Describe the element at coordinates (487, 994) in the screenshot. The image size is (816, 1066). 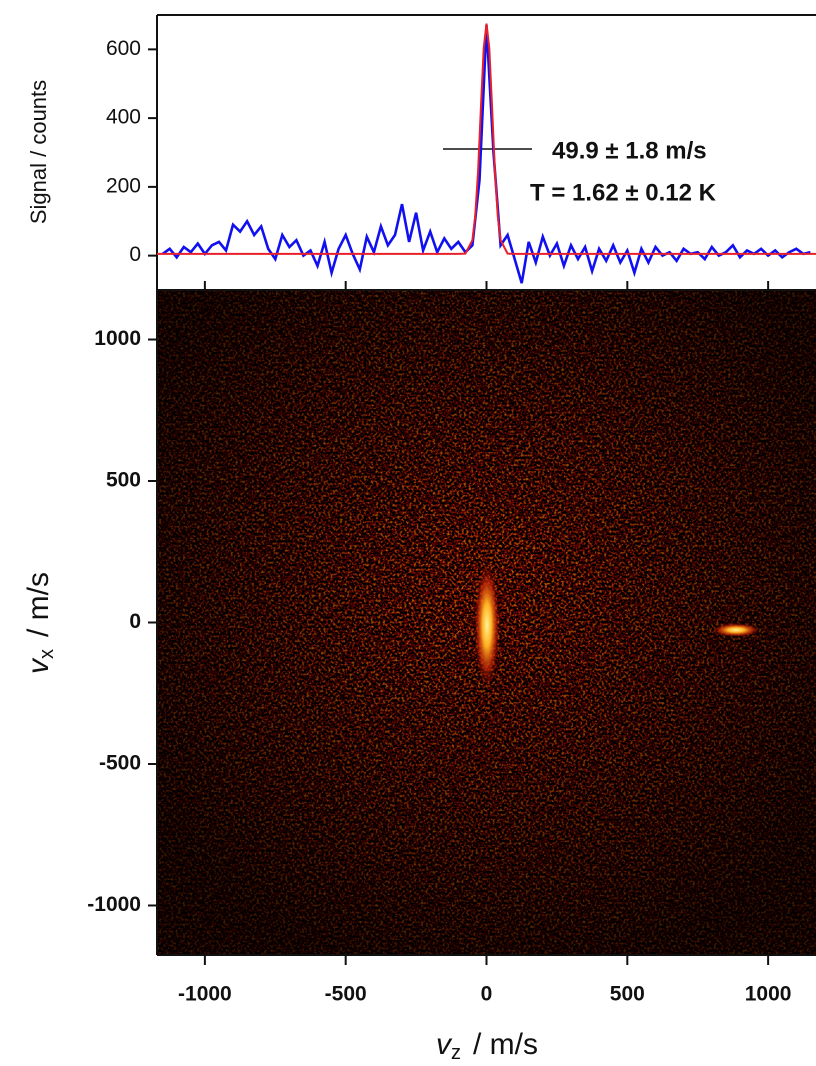
I see `x-tick-label: 0` at that location.